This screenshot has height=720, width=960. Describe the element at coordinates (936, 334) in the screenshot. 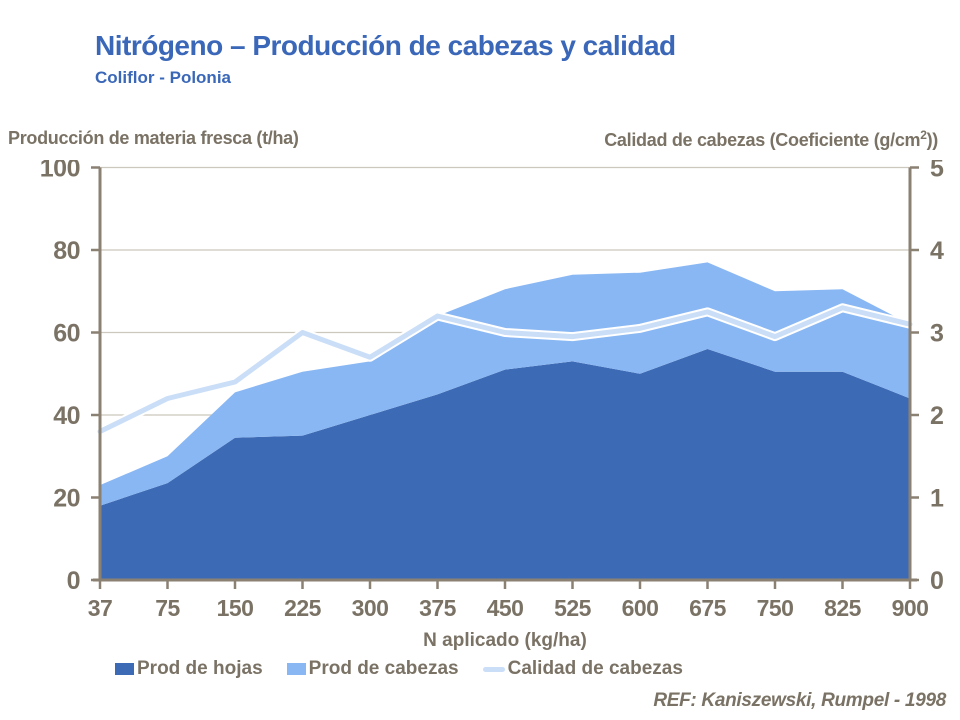

I see `right-axis-tick-label: 3` at that location.